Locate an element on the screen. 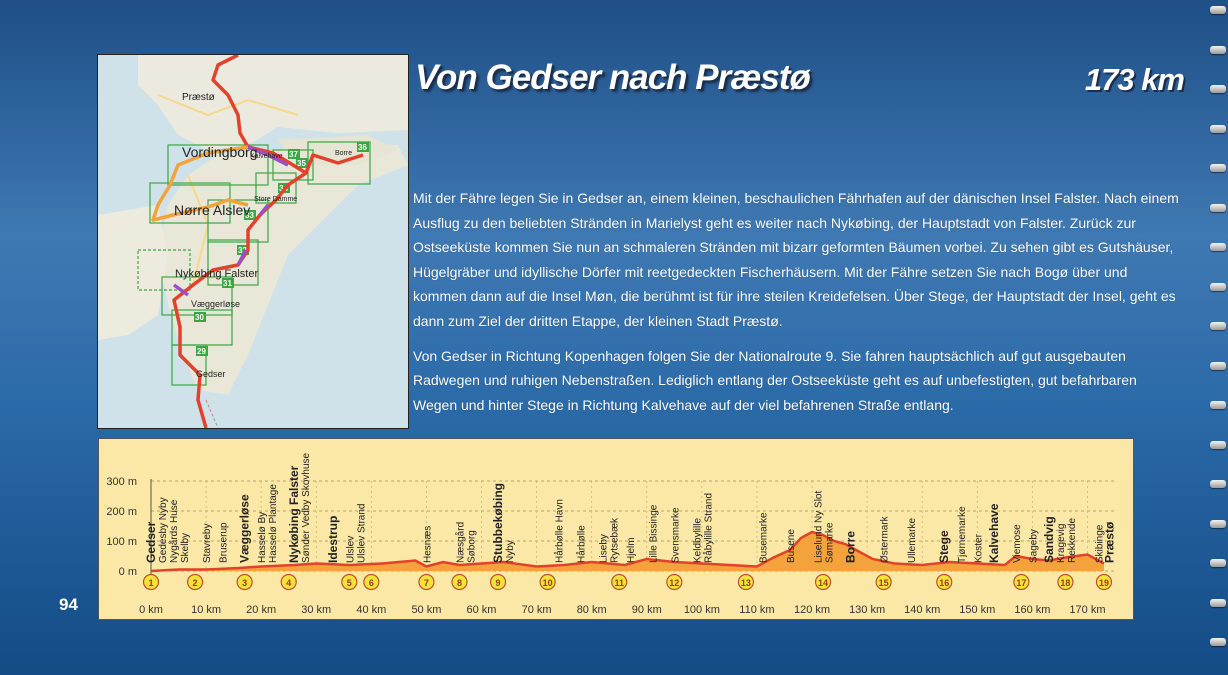 This screenshot has height=675, width=1228. waypoint-label: 10 is located at coordinates (548, 583).